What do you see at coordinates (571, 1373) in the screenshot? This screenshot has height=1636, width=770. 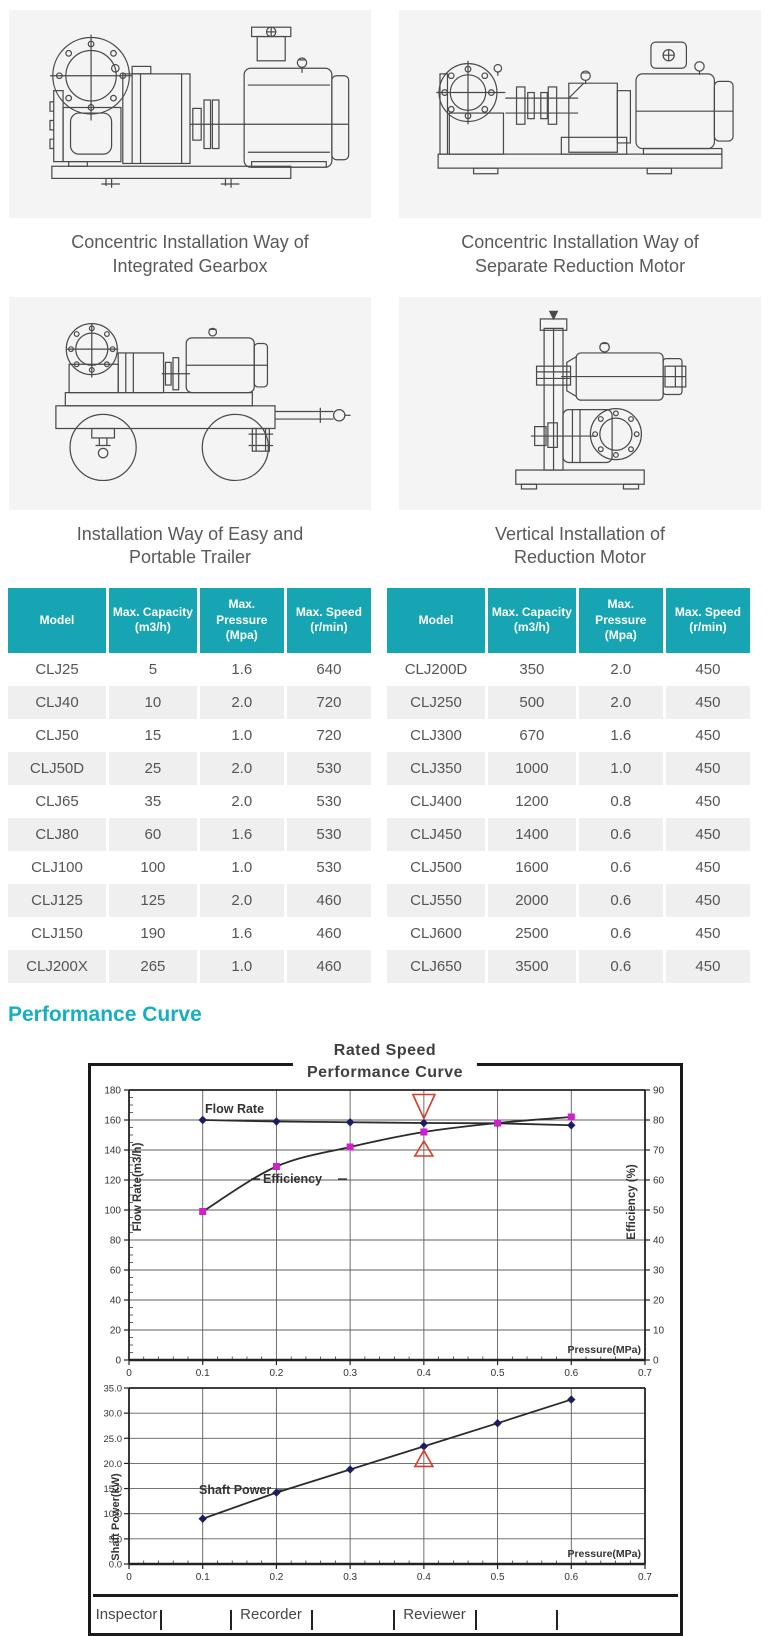 I see `svg-text: 0.6` at bounding box center [571, 1373].